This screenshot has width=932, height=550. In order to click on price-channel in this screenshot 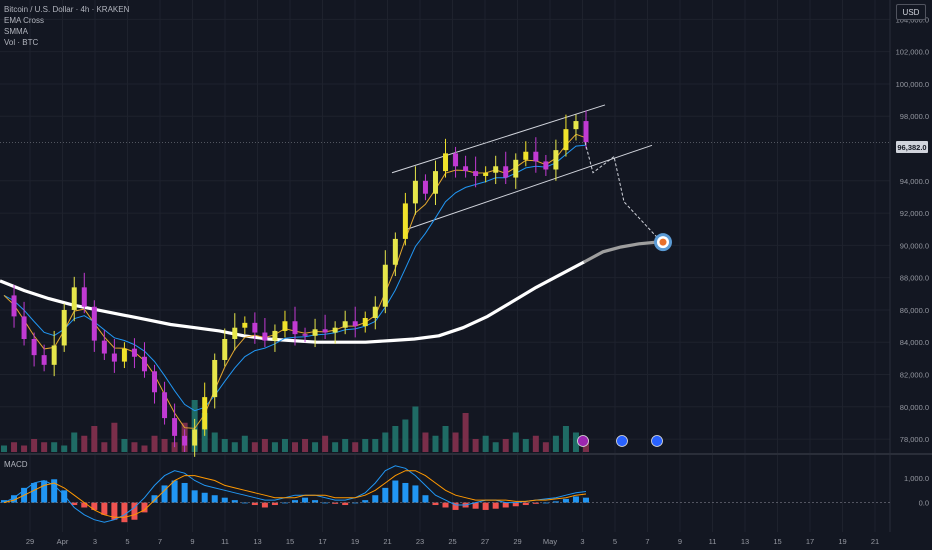, I will do `click(522, 167)`.